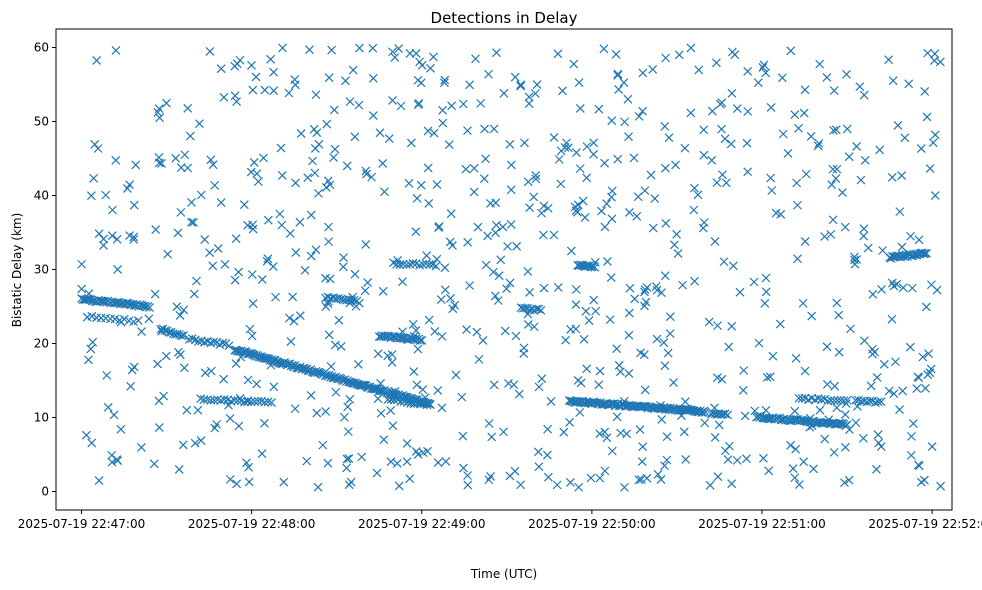 Image resolution: width=982 pixels, height=590 pixels. I want to click on y-tick-label: 0, so click(45, 492).